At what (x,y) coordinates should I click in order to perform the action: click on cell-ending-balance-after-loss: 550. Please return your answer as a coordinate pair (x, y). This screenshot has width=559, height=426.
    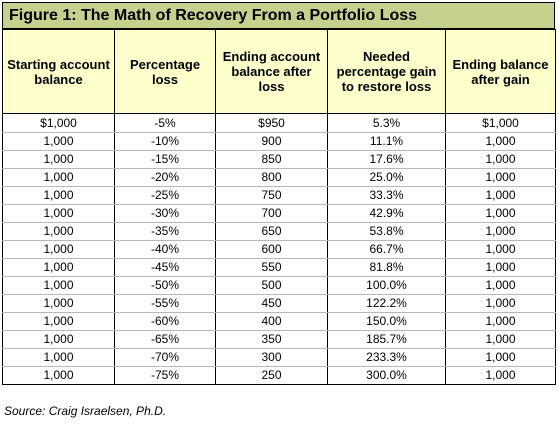
    Looking at the image, I should click on (271, 267).